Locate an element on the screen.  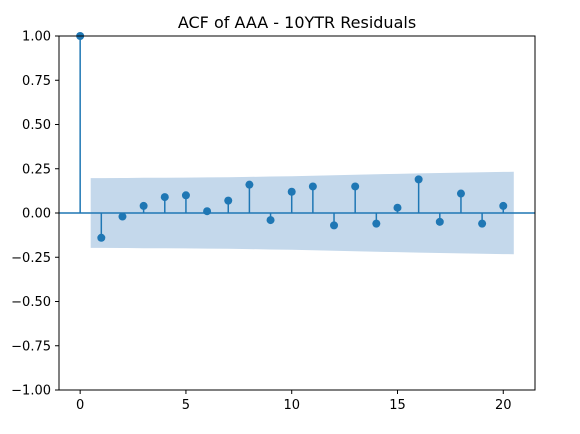
y-tick-label: 0.50 is located at coordinates (36, 125).